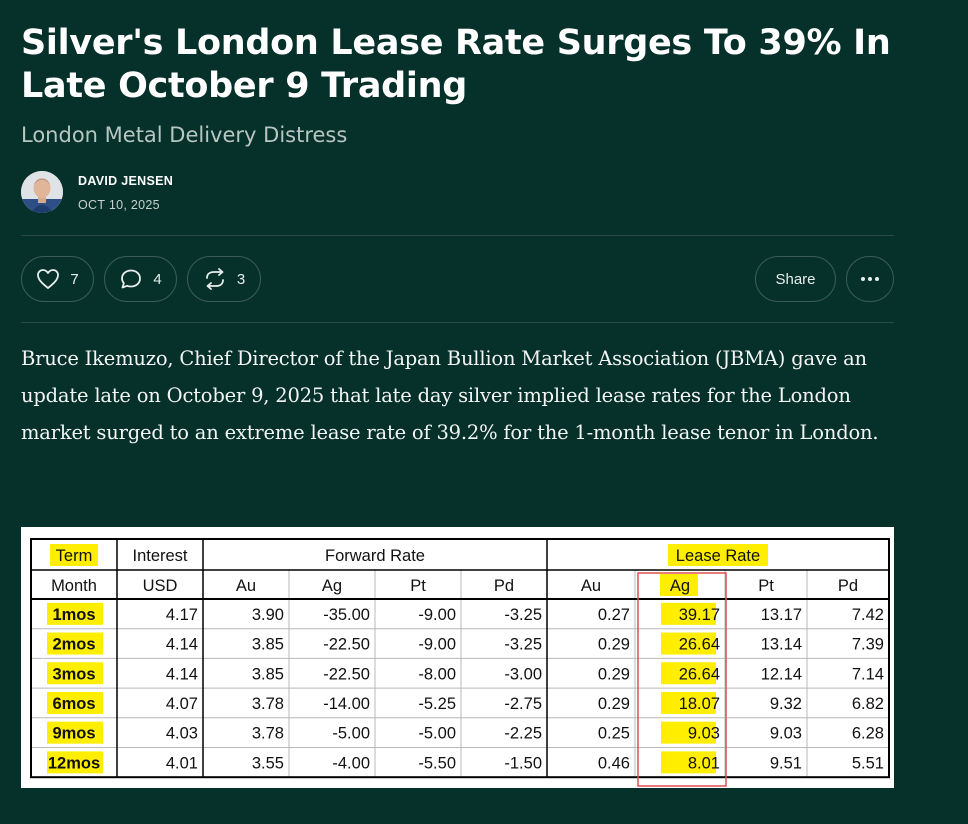 Image resolution: width=968 pixels, height=824 pixels. Describe the element at coordinates (523, 704) in the screenshot. I see `table-cell: -2.75` at that location.